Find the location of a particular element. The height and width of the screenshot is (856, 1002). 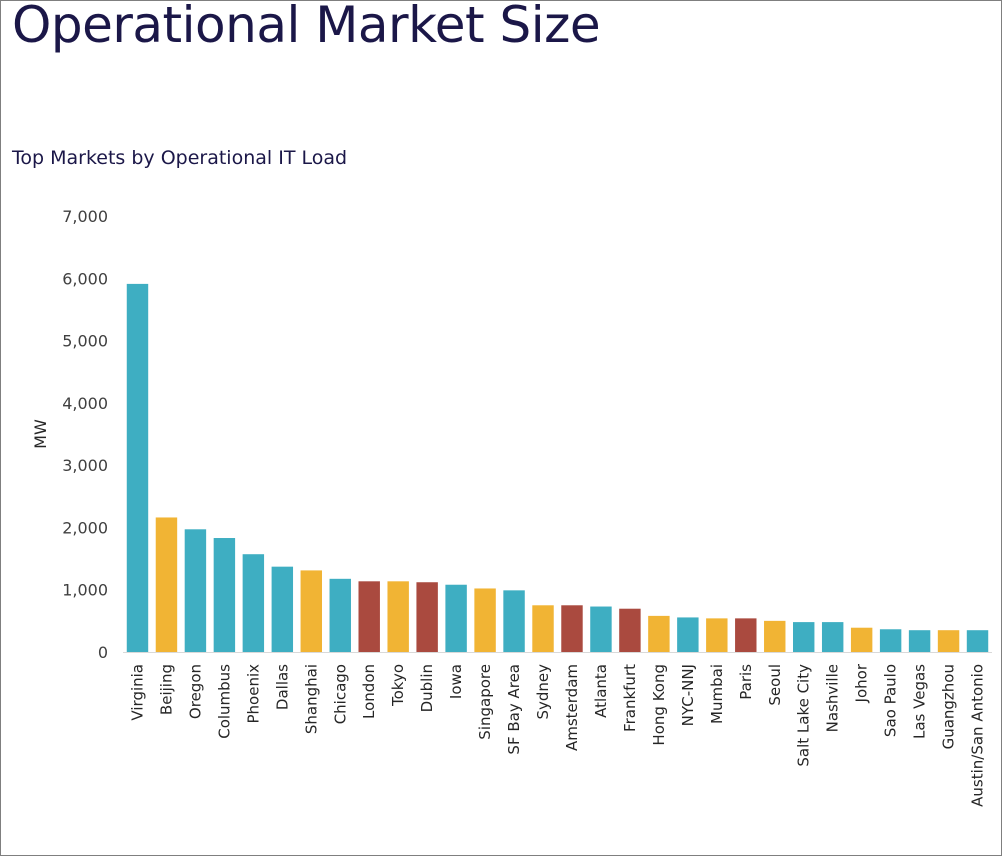

x-tick-label: Sao Paulo is located at coordinates (891, 700).